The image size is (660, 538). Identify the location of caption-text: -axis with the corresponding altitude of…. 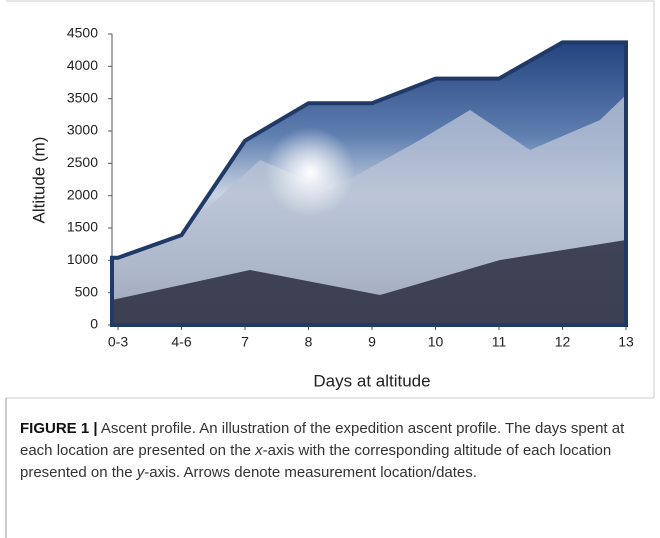
(316, 461).